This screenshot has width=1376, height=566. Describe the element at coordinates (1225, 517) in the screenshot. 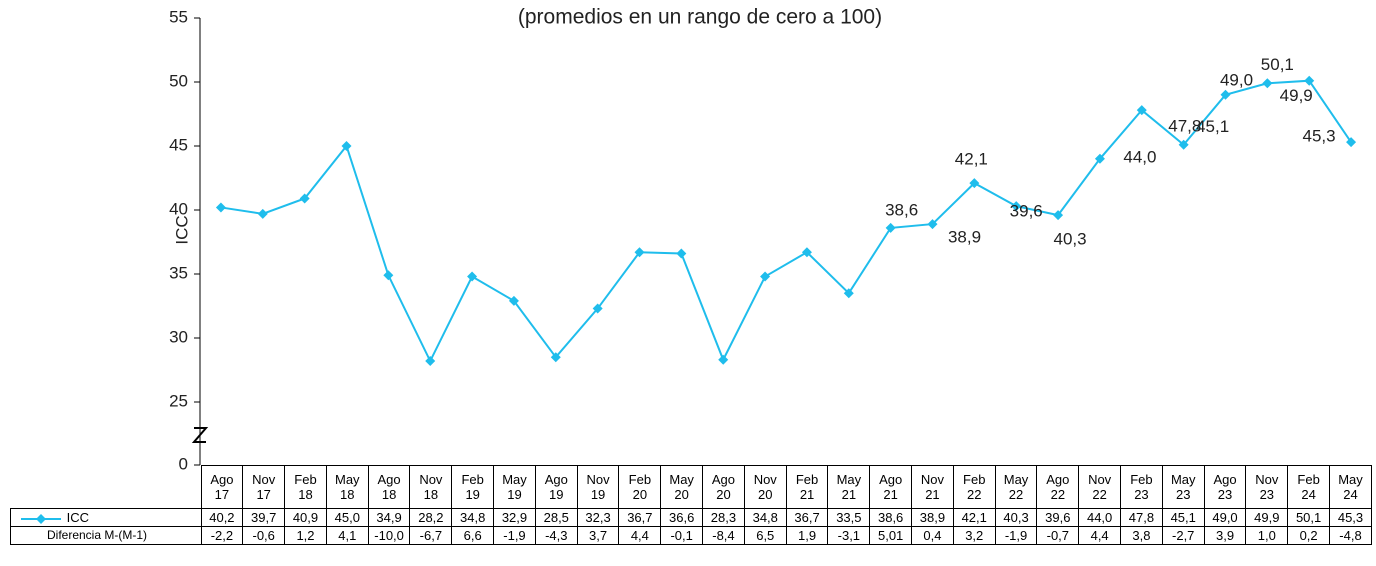

I see `table-value: 49,0` at that location.